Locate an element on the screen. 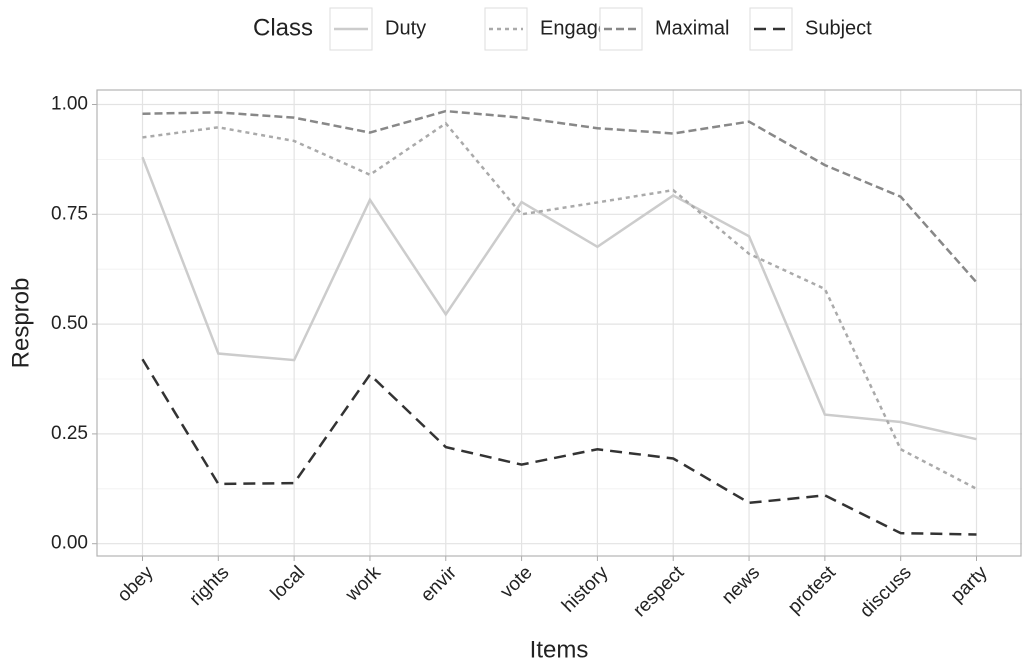 The height and width of the screenshot is (664, 1022). y-tick-label: 0.75 is located at coordinates (69, 213).